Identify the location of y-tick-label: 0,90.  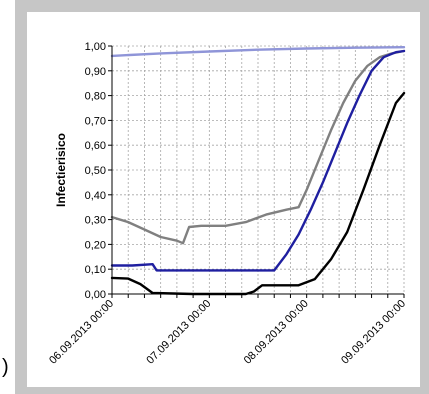
(95, 72).